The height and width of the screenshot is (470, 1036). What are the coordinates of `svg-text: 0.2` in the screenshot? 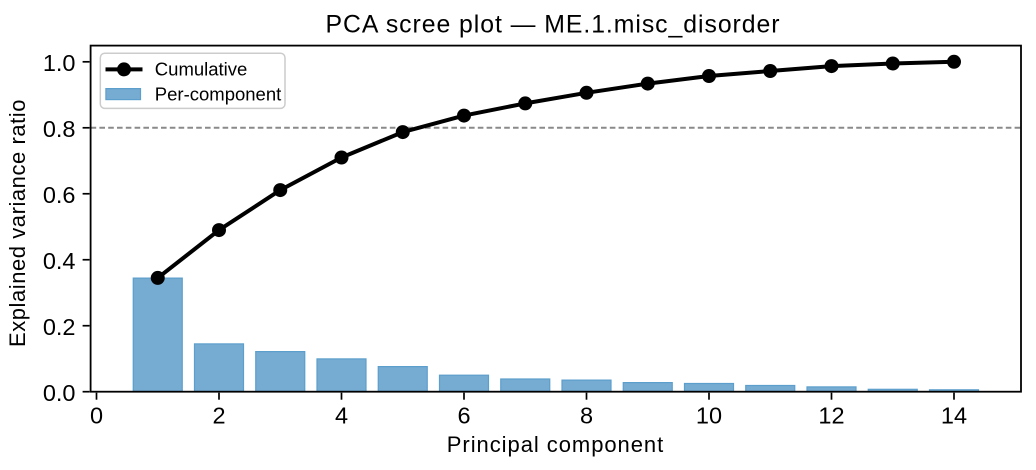 It's located at (59, 327).